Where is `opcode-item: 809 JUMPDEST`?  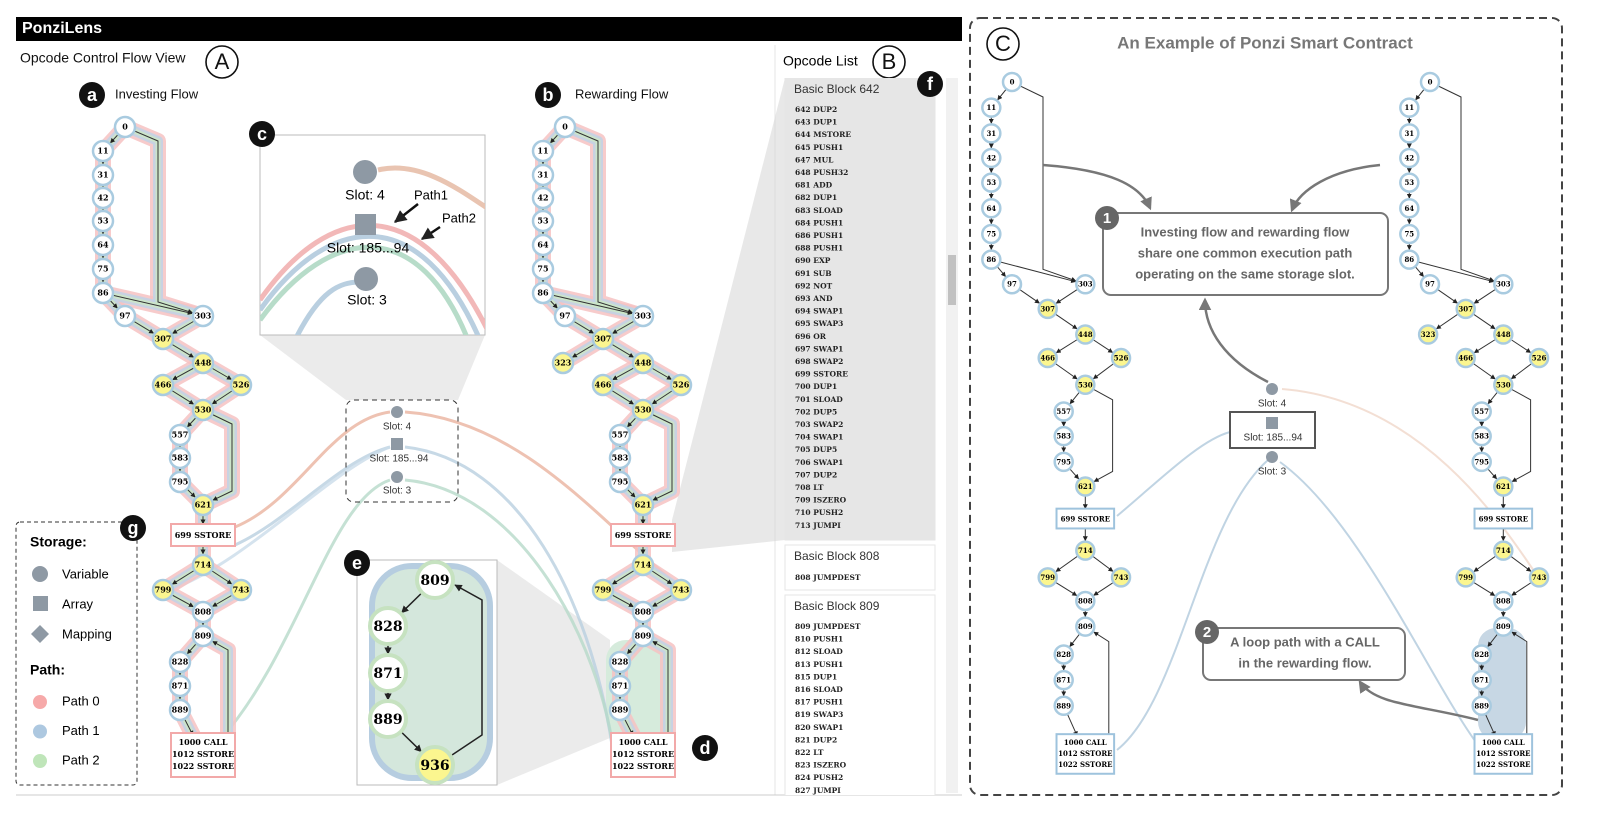 opcode-item: 809 JUMPDEST is located at coordinates (828, 626).